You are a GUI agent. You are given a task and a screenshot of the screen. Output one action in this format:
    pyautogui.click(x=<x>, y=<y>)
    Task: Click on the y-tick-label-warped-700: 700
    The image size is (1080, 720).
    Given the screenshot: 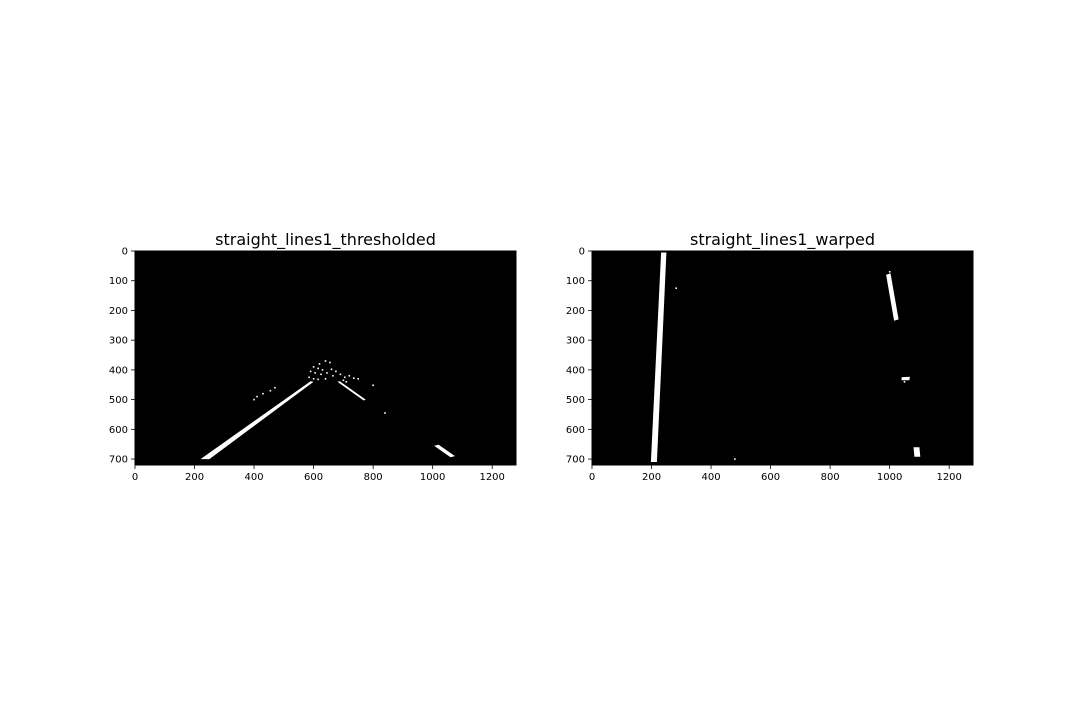 What is the action you would take?
    pyautogui.click(x=575, y=460)
    